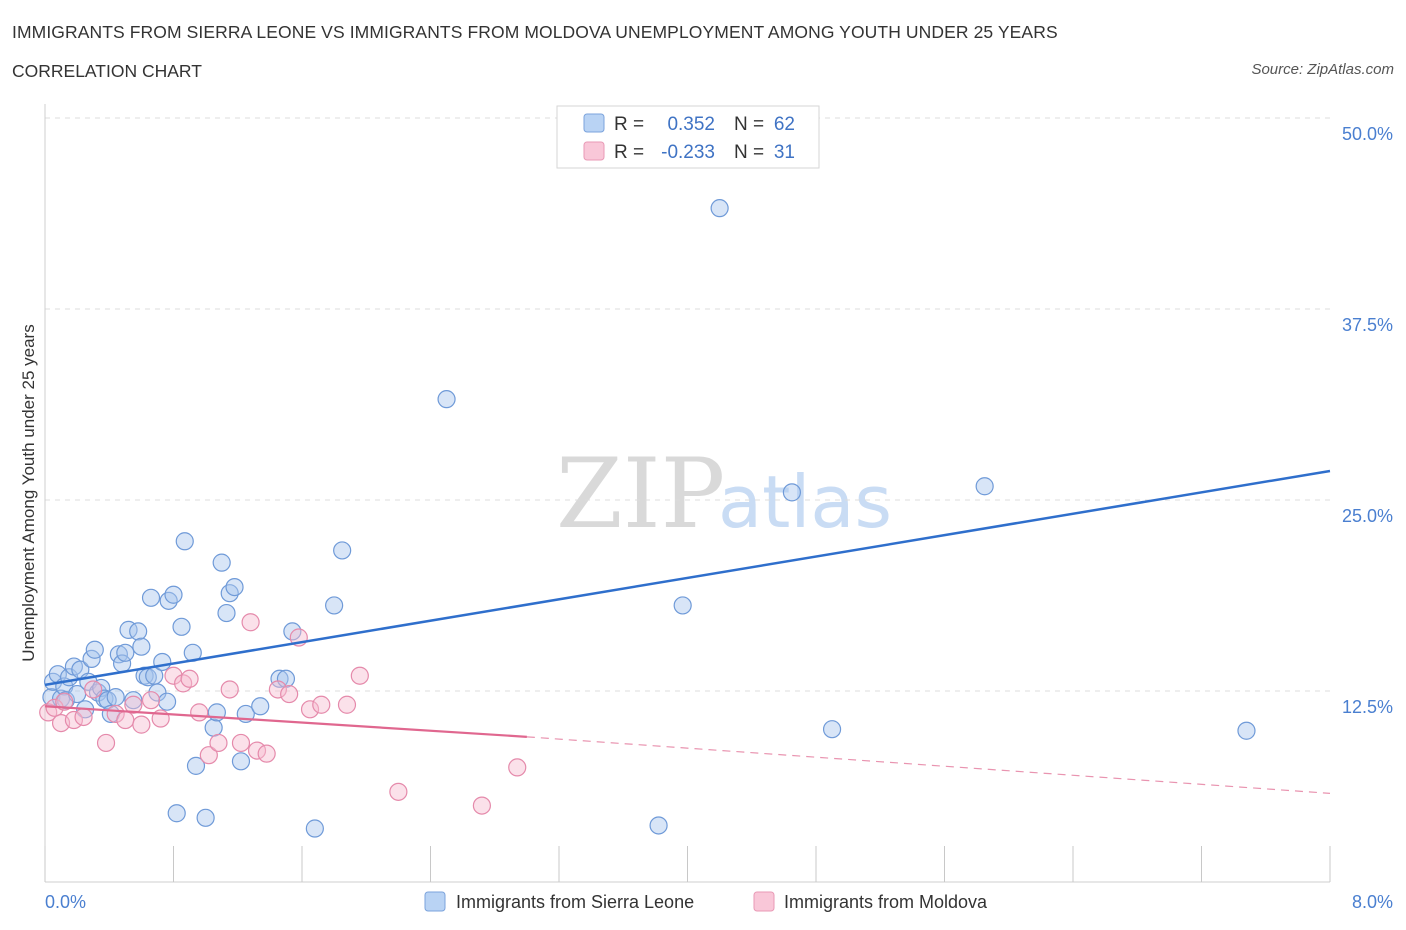  Describe the element at coordinates (640, 494) in the screenshot. I see `watermark-zip: ZIP` at that location.